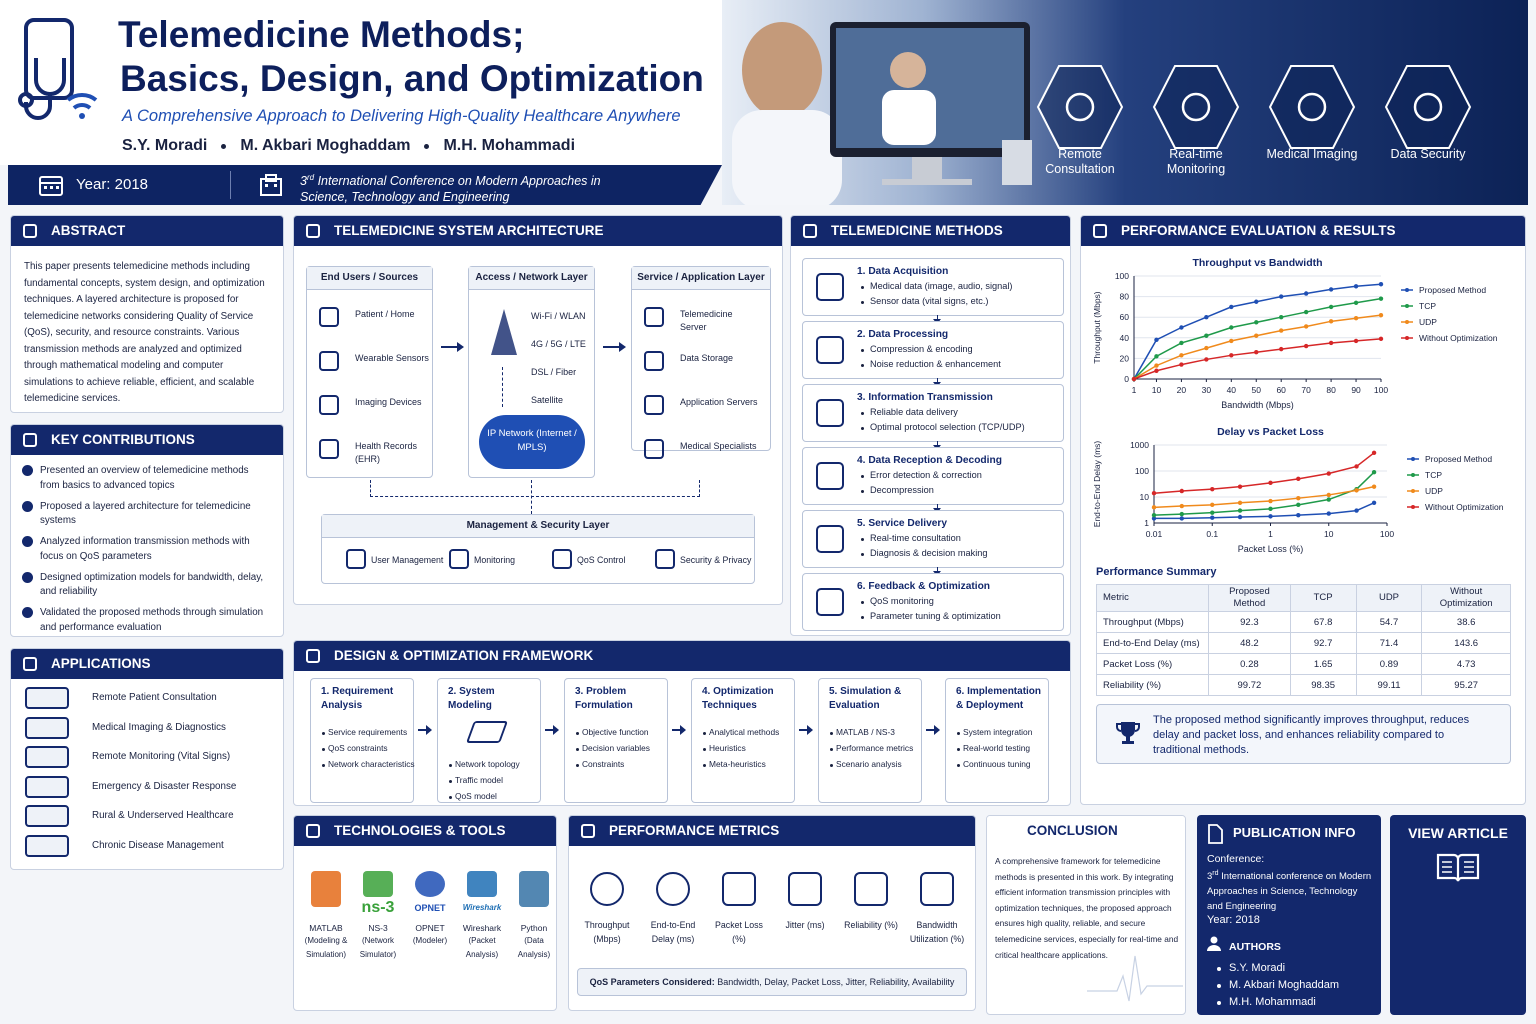 This screenshot has height=1024, width=1536. Describe the element at coordinates (230, 185) in the screenshot. I see `divider` at that location.